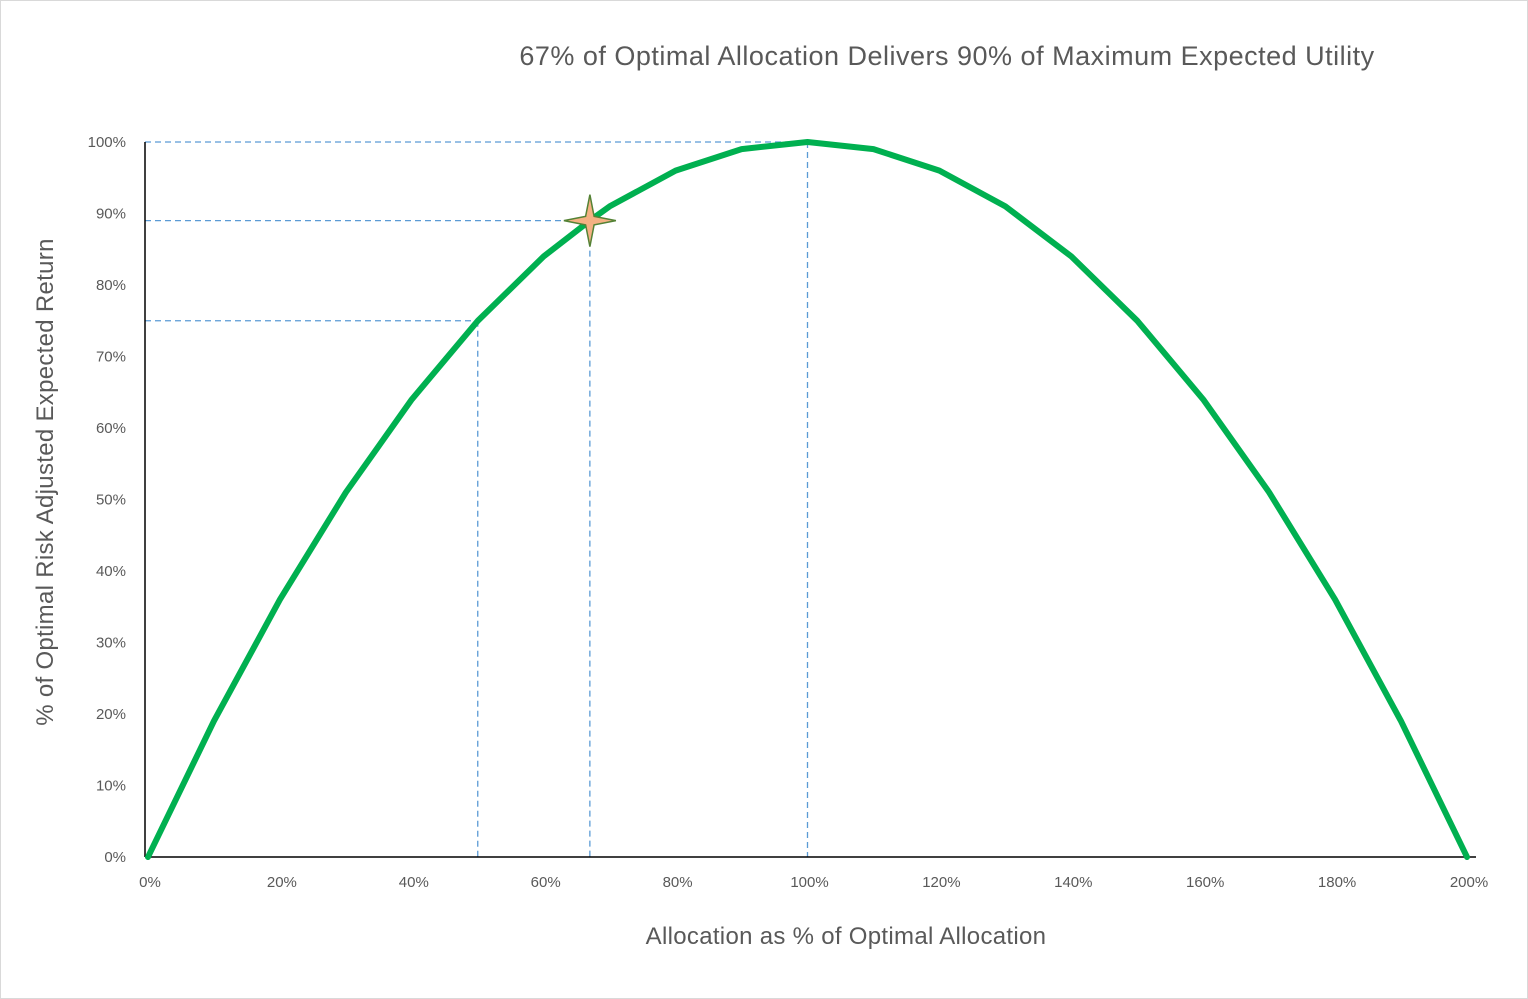 The height and width of the screenshot is (999, 1528). I want to click on y-tick-label: 60%, so click(111, 428).